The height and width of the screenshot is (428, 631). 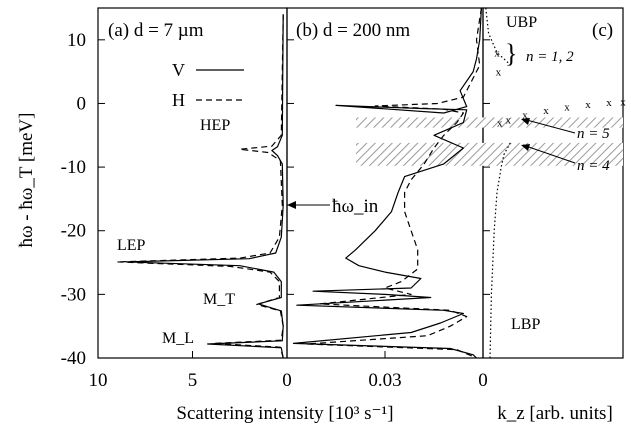 What do you see at coordinates (73, 231) in the screenshot?
I see `y-tick-label: -20` at bounding box center [73, 231].